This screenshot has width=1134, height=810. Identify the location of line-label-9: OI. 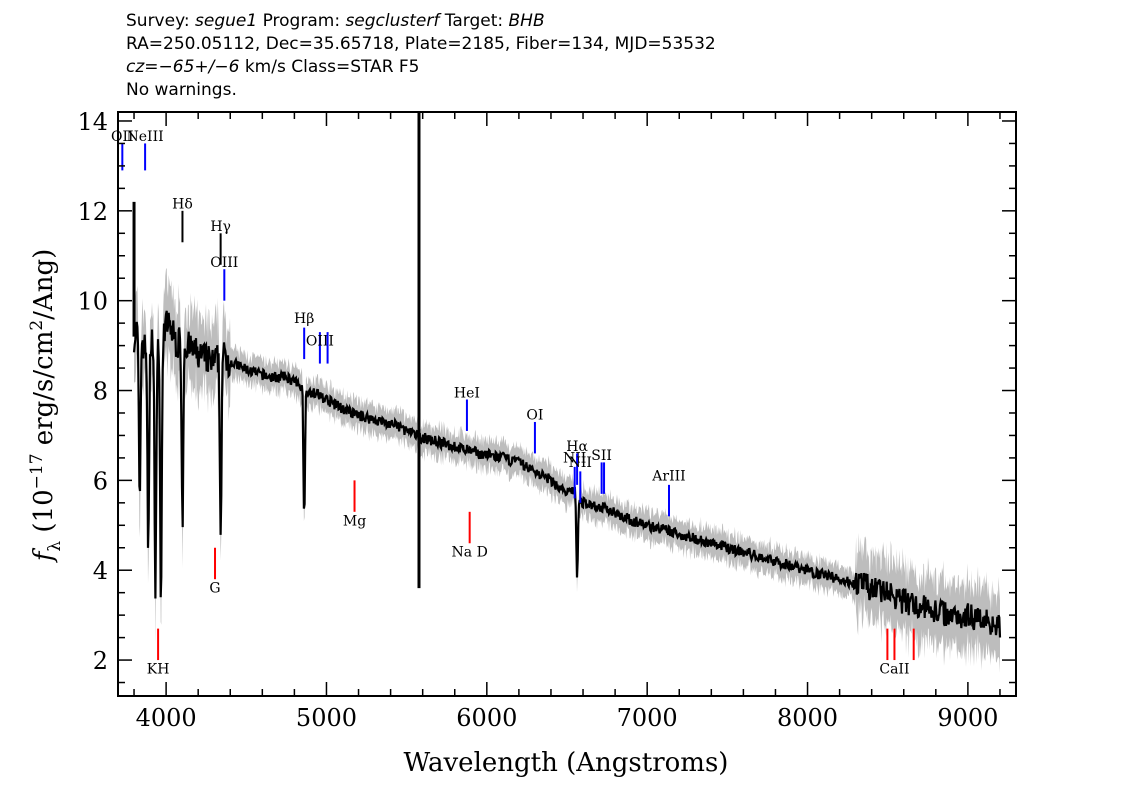
(534, 416).